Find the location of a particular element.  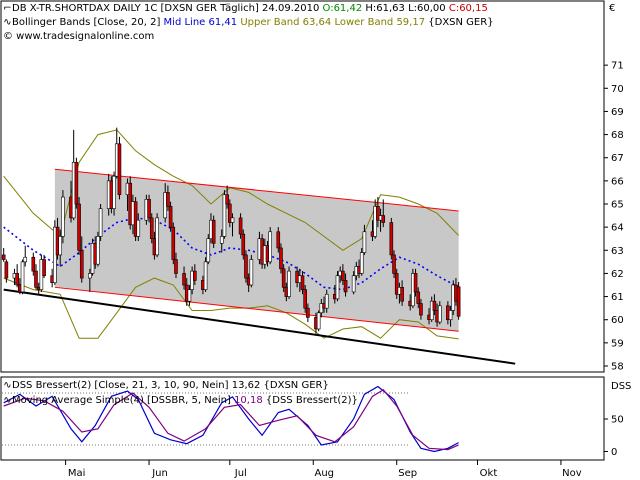

bar-date: 24.09.2010 is located at coordinates (291, 8).